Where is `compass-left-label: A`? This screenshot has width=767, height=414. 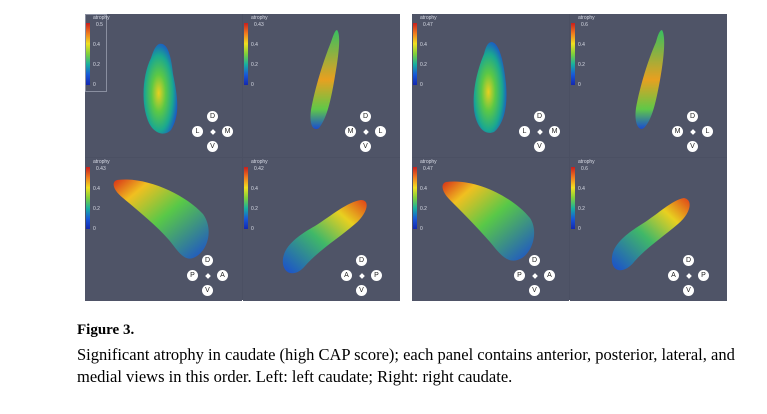 compass-left-label: A is located at coordinates (346, 275).